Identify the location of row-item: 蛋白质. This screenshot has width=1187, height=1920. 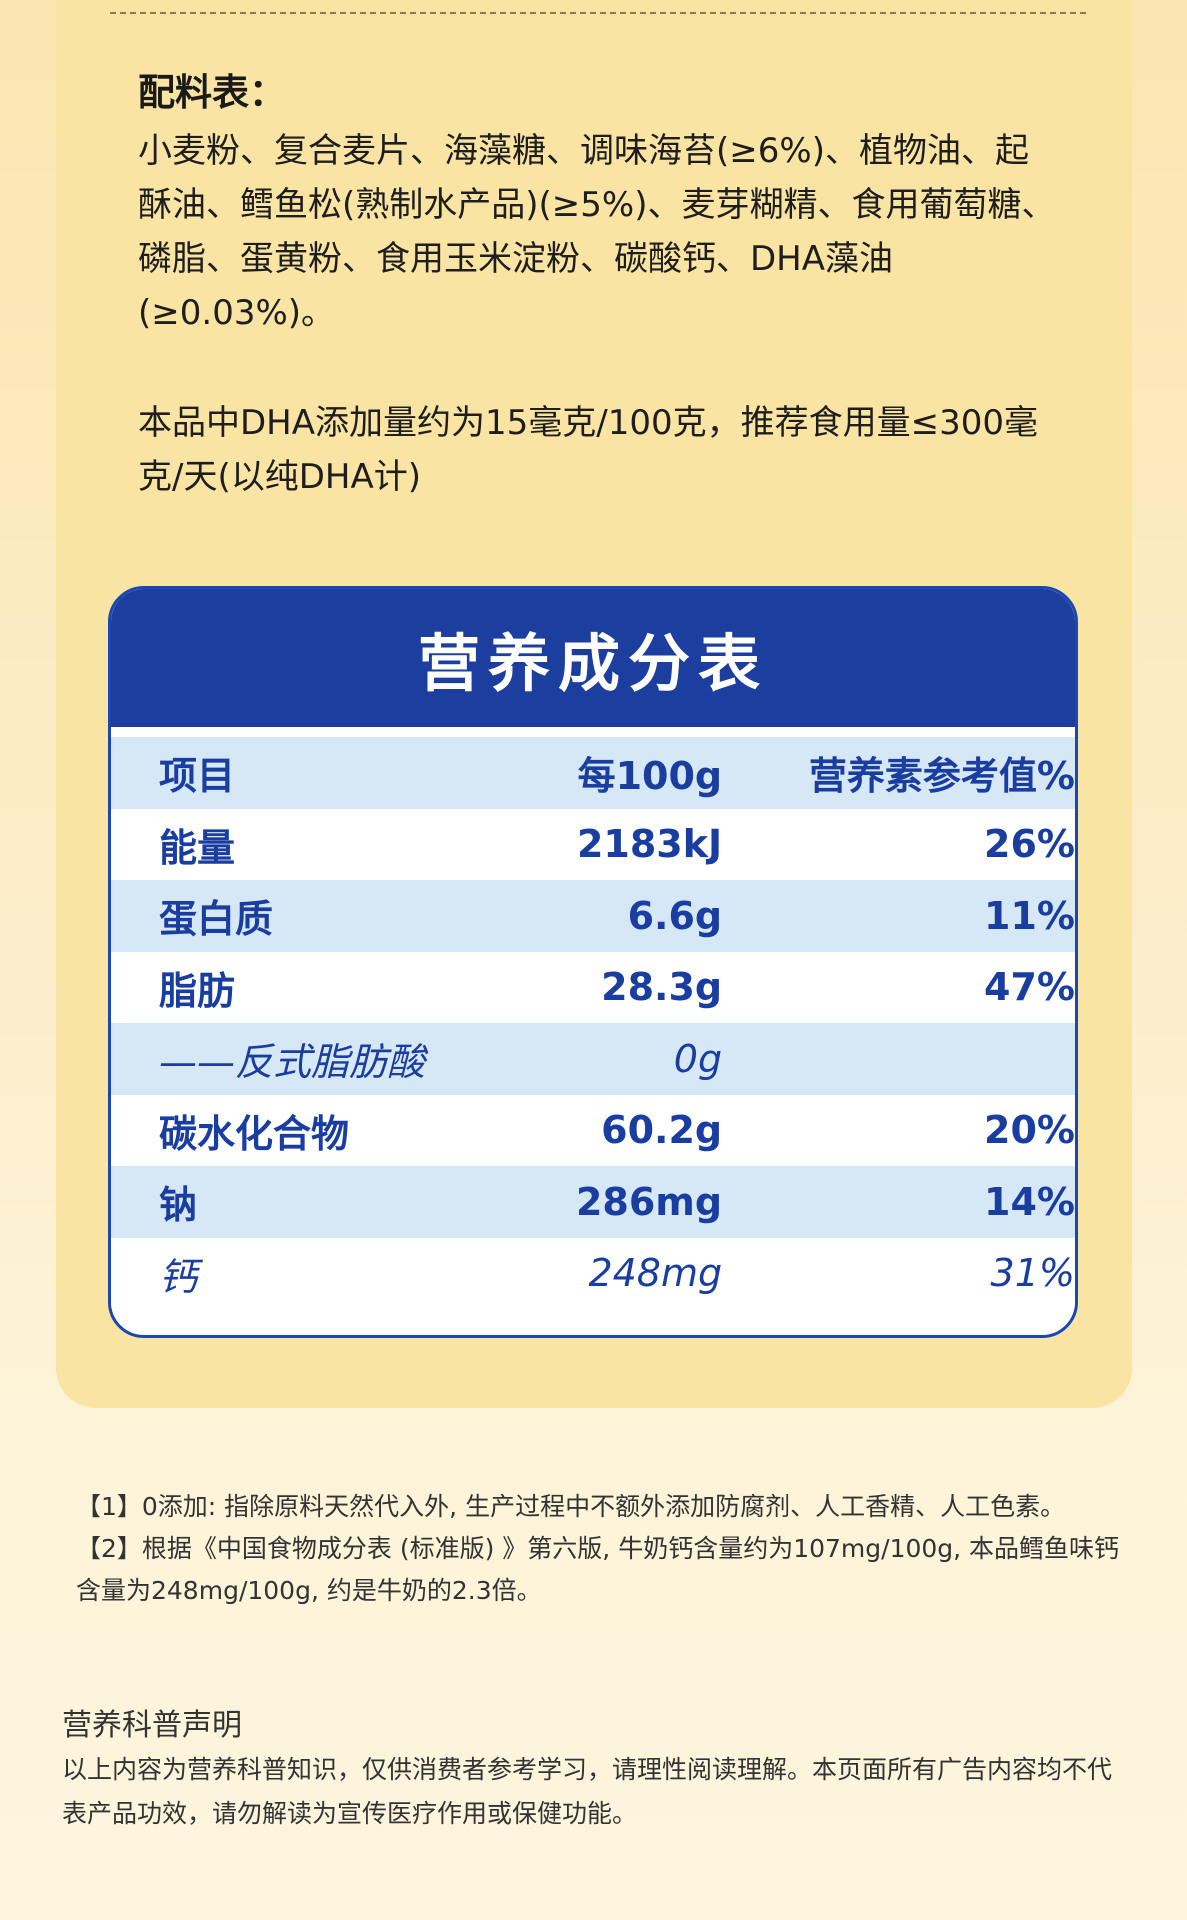
(216, 919).